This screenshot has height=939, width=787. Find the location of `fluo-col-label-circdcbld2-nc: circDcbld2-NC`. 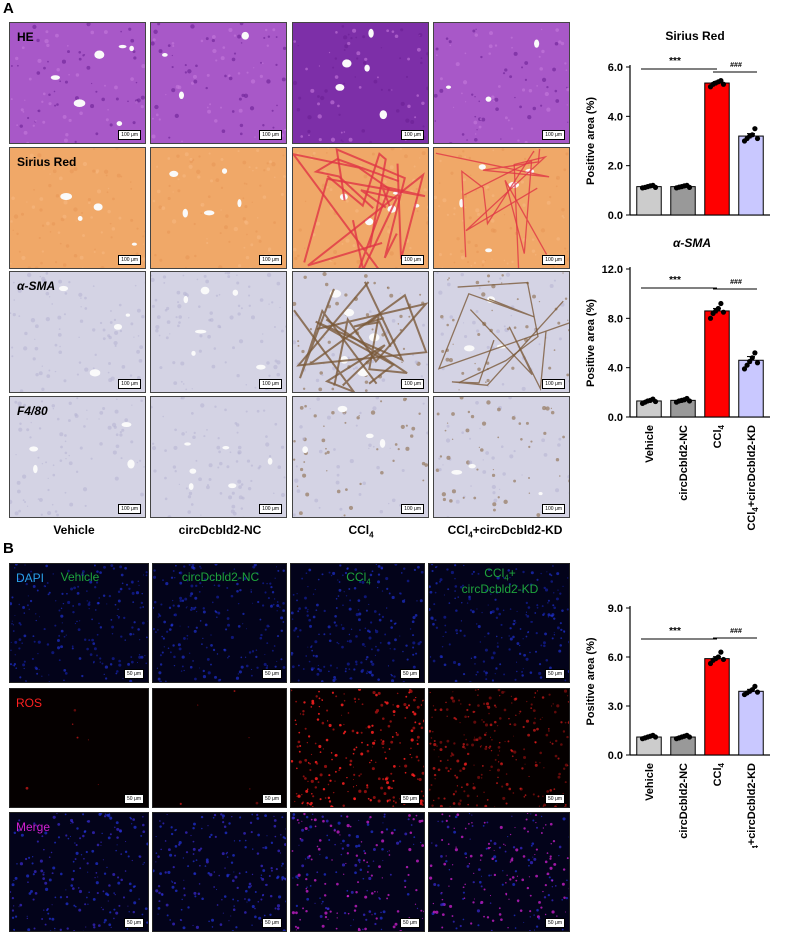

fluo-col-label-circdcbld2-nc: circDcbld2-NC is located at coordinates (220, 577).